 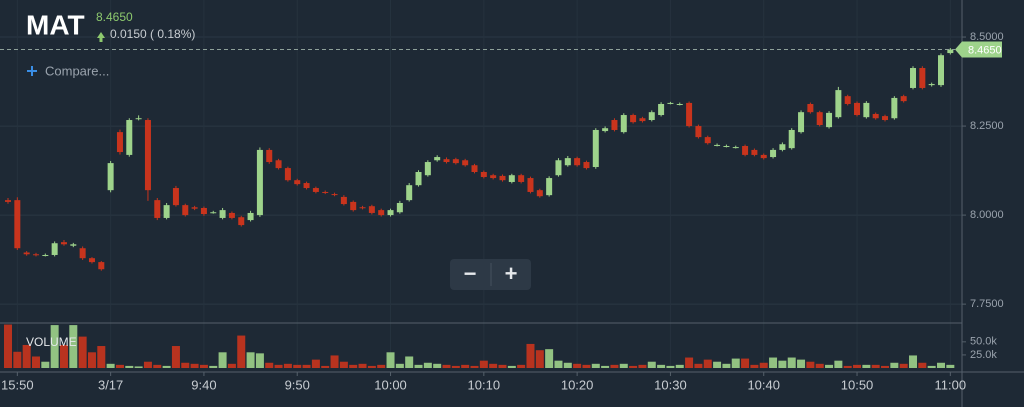 What do you see at coordinates (297, 384) in the screenshot?
I see `x-tick-label: 9:50` at bounding box center [297, 384].